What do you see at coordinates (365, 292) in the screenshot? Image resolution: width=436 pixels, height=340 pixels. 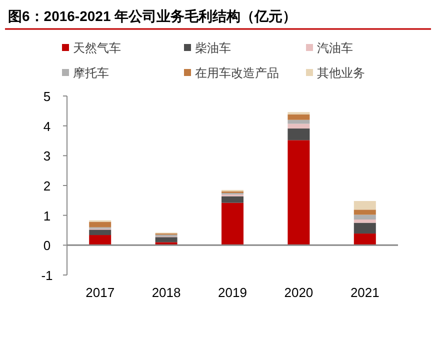 I see `x-tick-label: 2021` at bounding box center [365, 292].